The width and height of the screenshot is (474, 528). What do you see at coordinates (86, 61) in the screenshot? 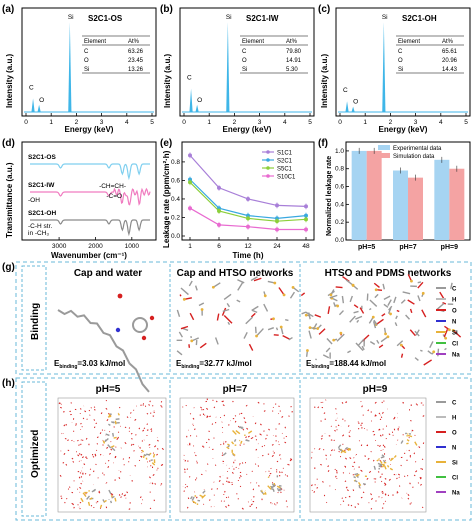
I see `table-cell: O` at bounding box center [86, 61].